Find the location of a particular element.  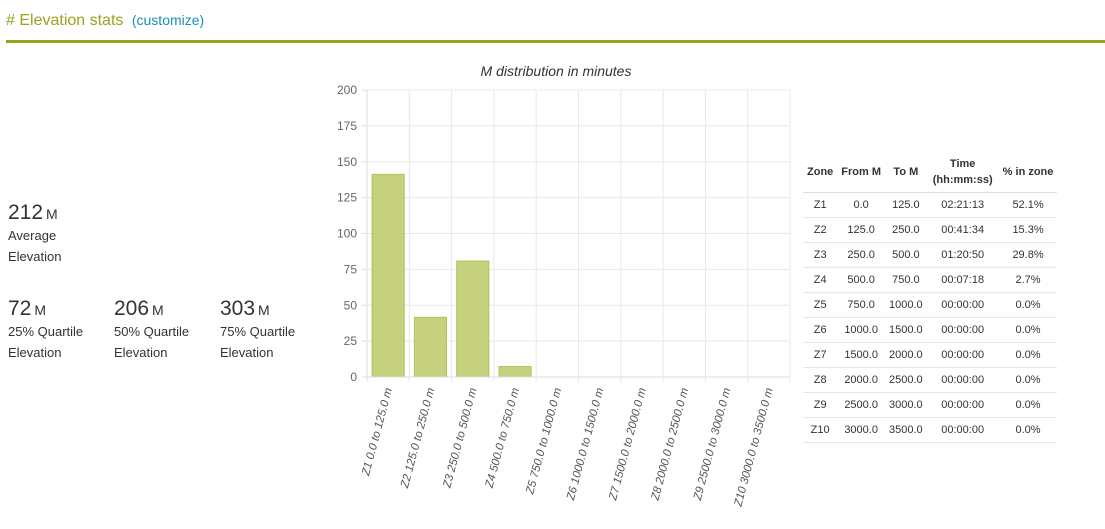

table-row: Z2 125.0 250.0 00:41:34 15.3% is located at coordinates (930, 230).